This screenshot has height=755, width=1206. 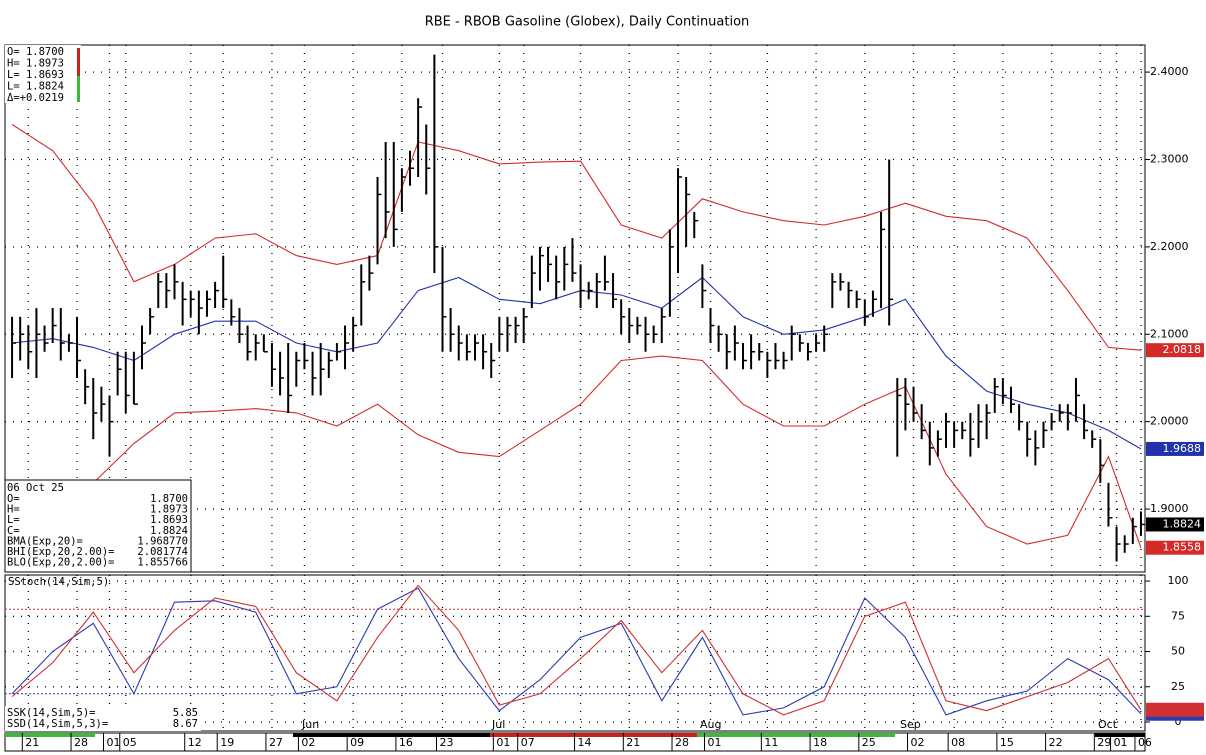 I want to click on x-tick-label: 16, so click(x=406, y=742).